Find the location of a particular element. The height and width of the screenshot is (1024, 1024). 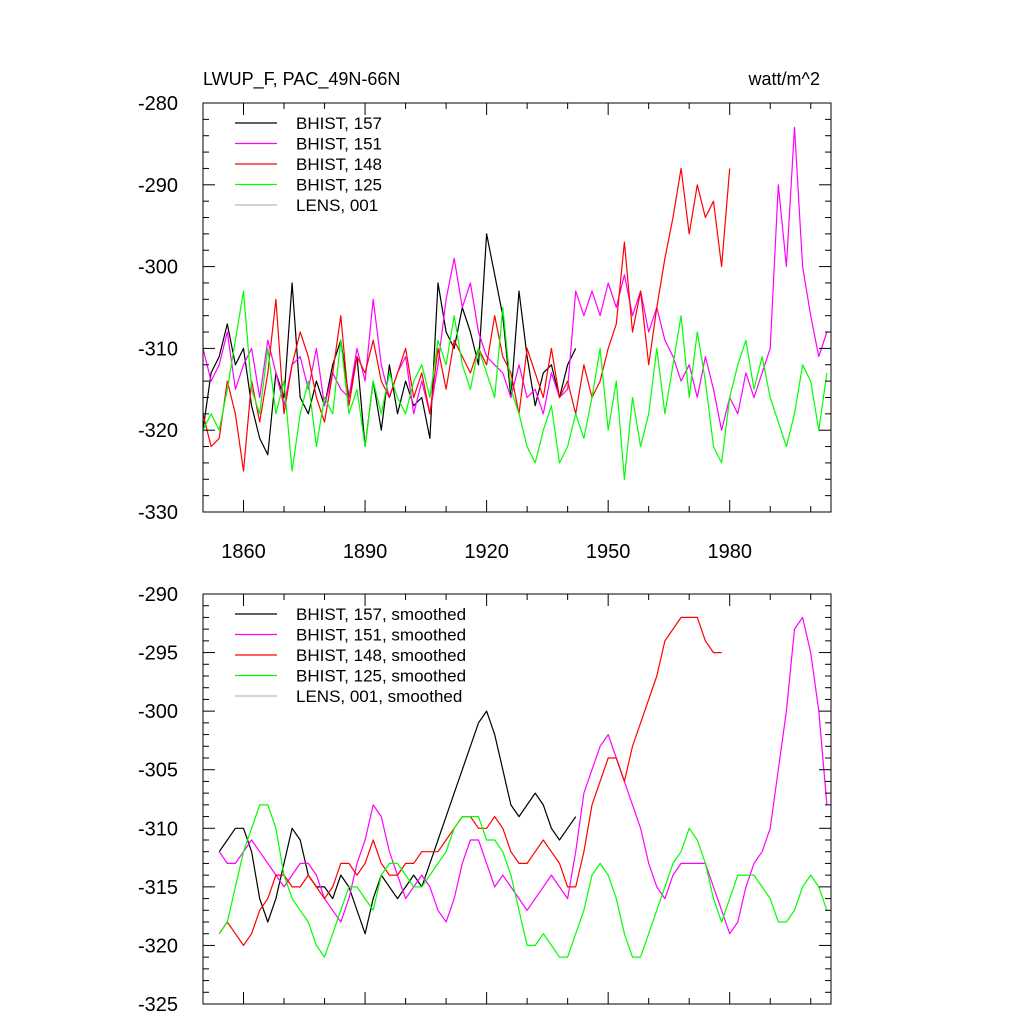

plot-title: LWUP_F, PAC_49N-66N is located at coordinates (301, 79).